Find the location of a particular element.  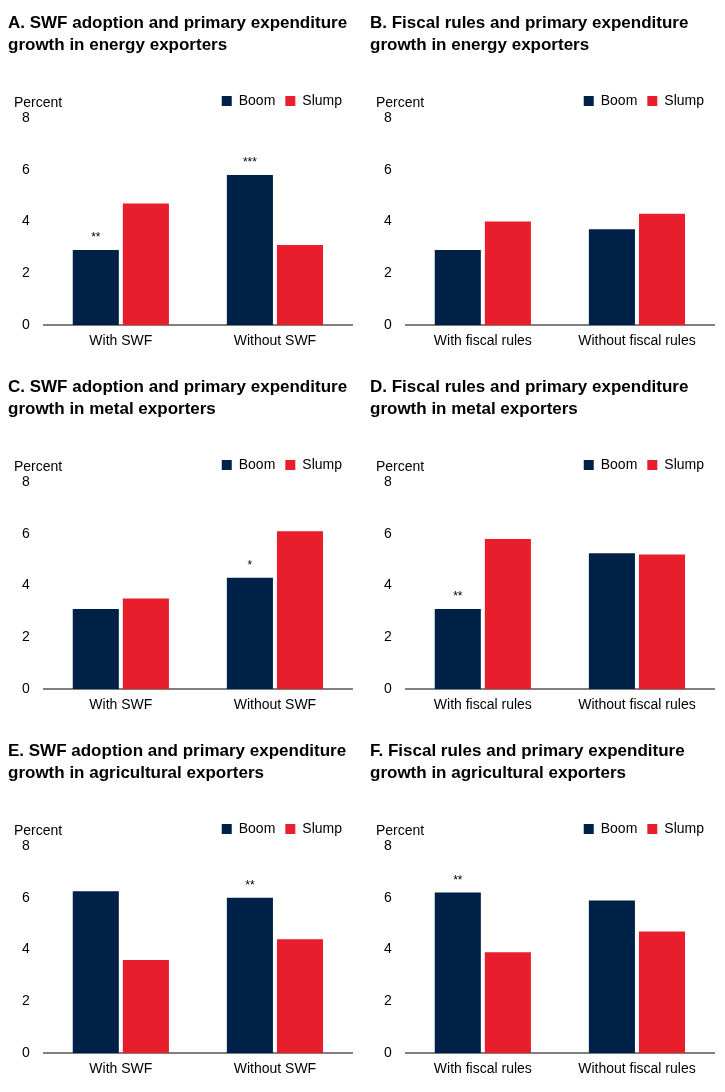

chart-title: B. Fiscal rules and primary expenditure growth in energy exporters is located at coordinates (530, 34).